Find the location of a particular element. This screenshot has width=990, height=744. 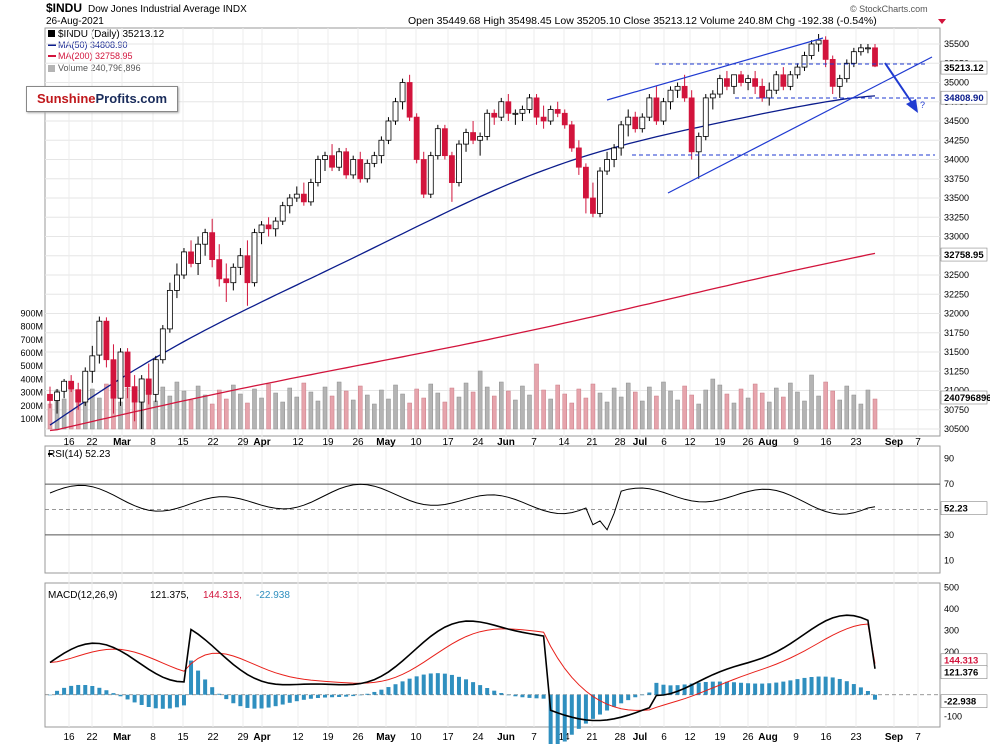

y-tick-label: 32250 is located at coordinates (956, 294).